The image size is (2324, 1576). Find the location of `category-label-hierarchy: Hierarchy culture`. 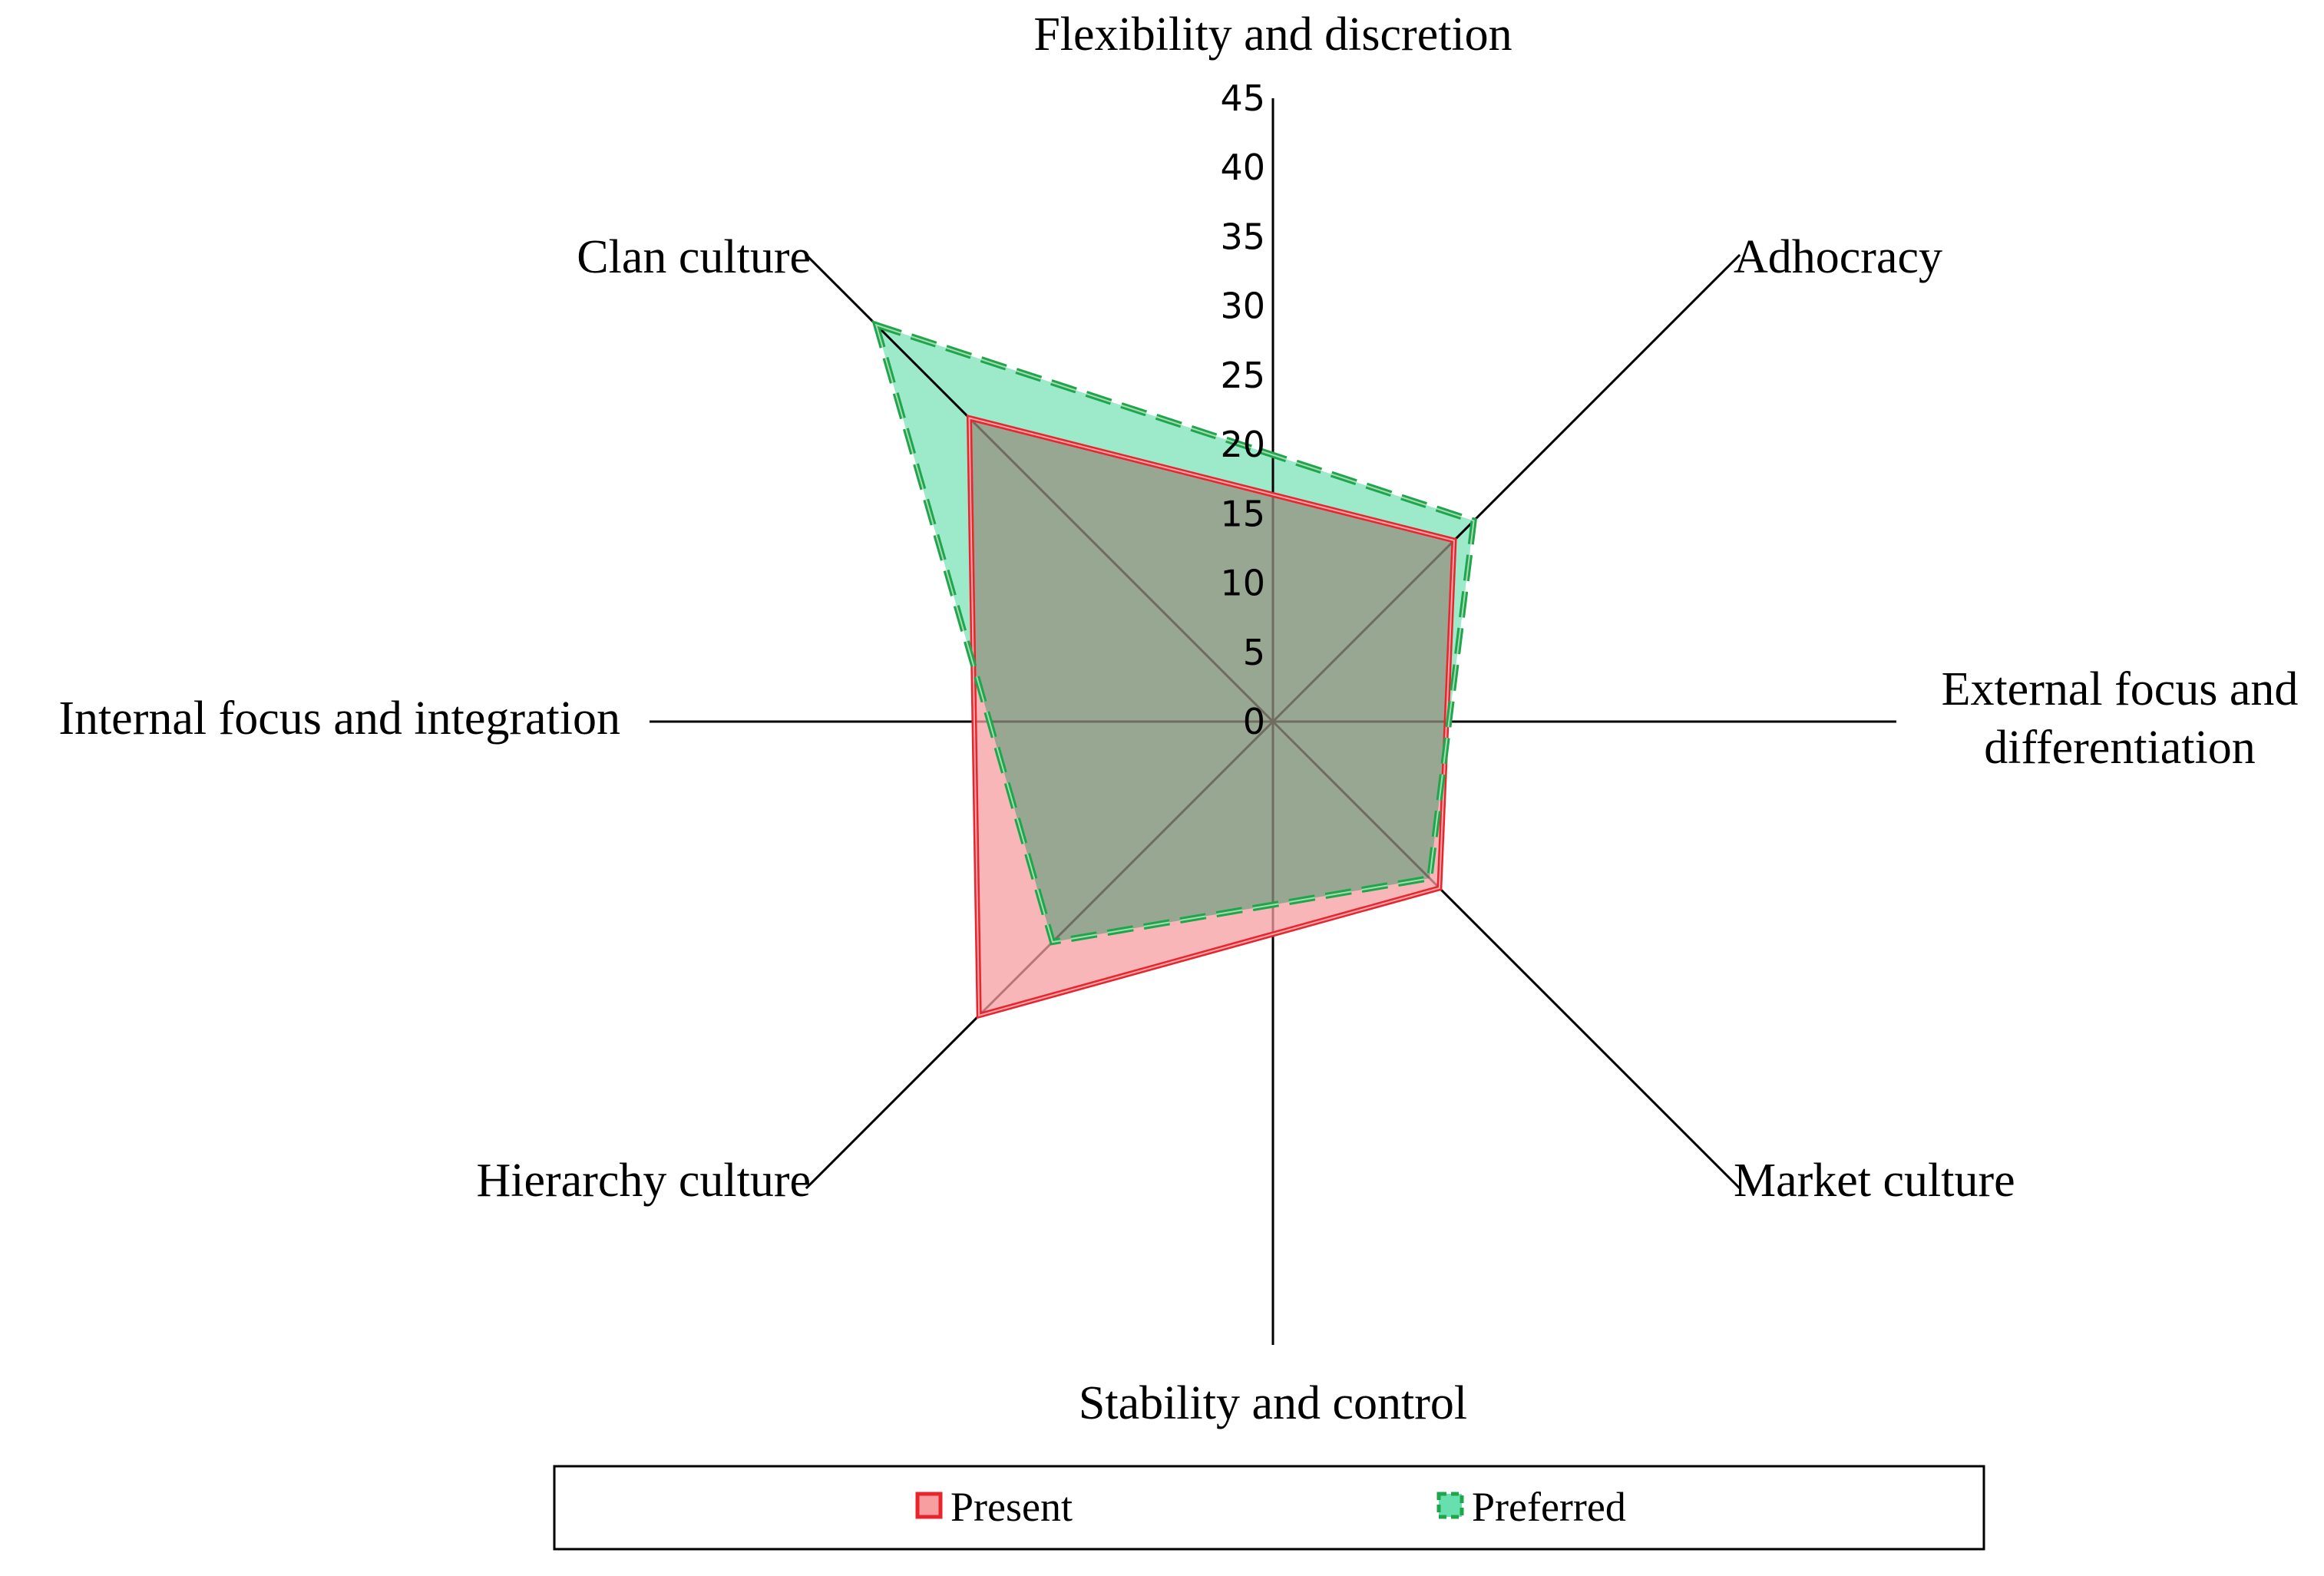

category-label-hierarchy: Hierarchy culture is located at coordinates (644, 1181).